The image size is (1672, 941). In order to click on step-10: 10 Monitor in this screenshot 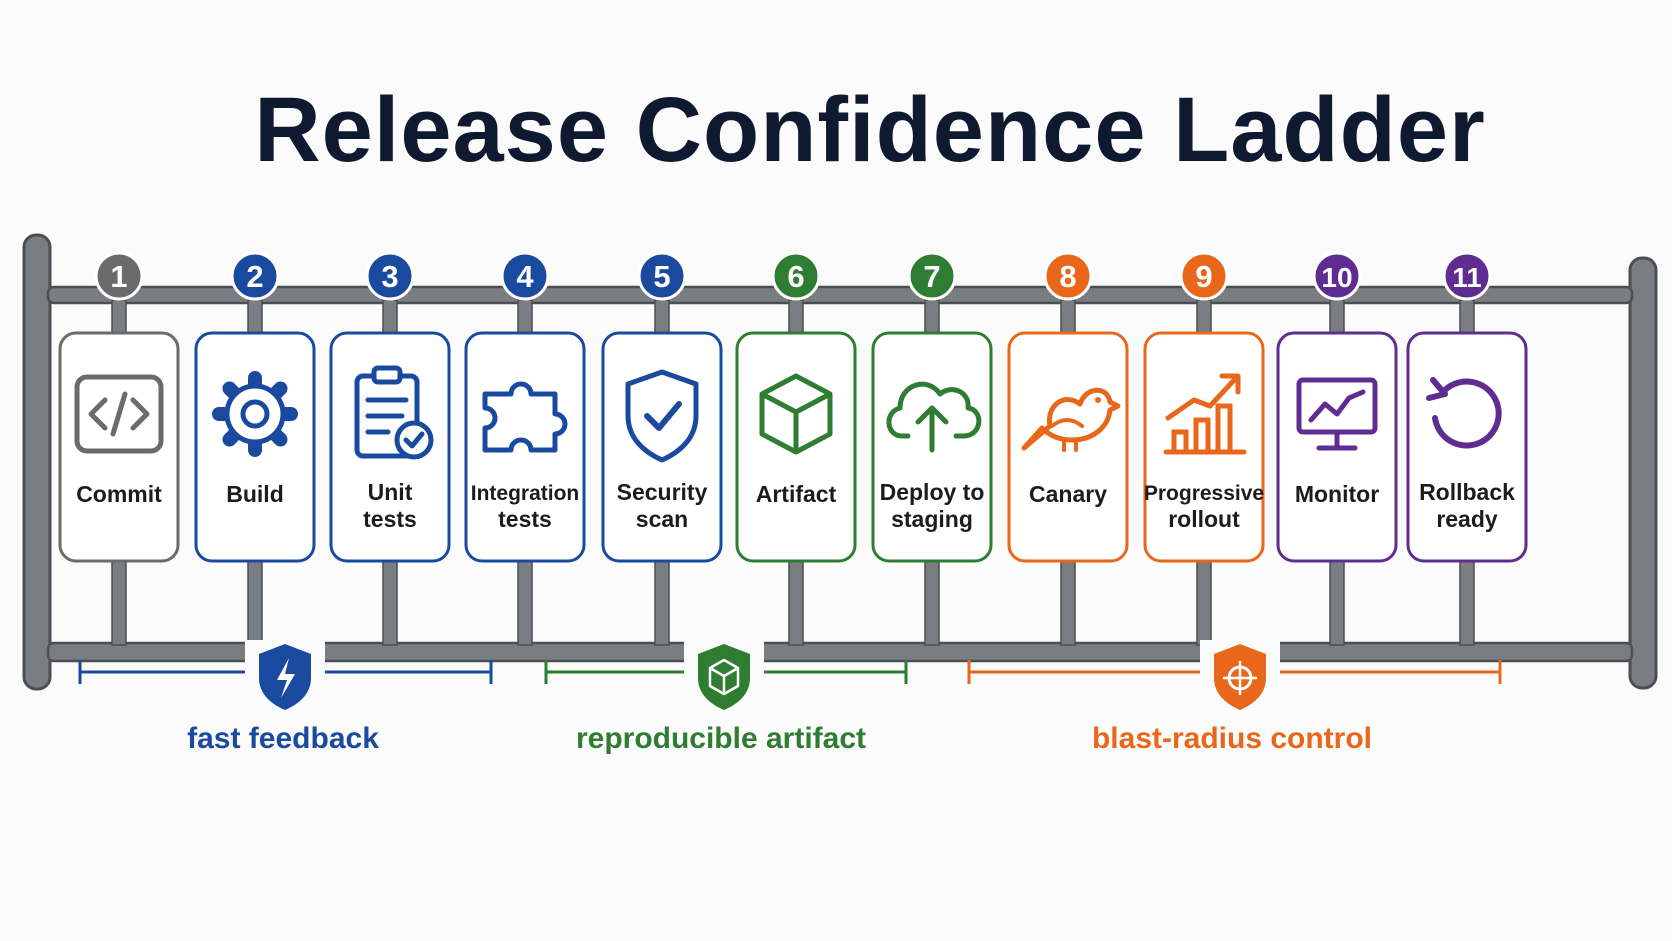, I will do `click(1337, 448)`.